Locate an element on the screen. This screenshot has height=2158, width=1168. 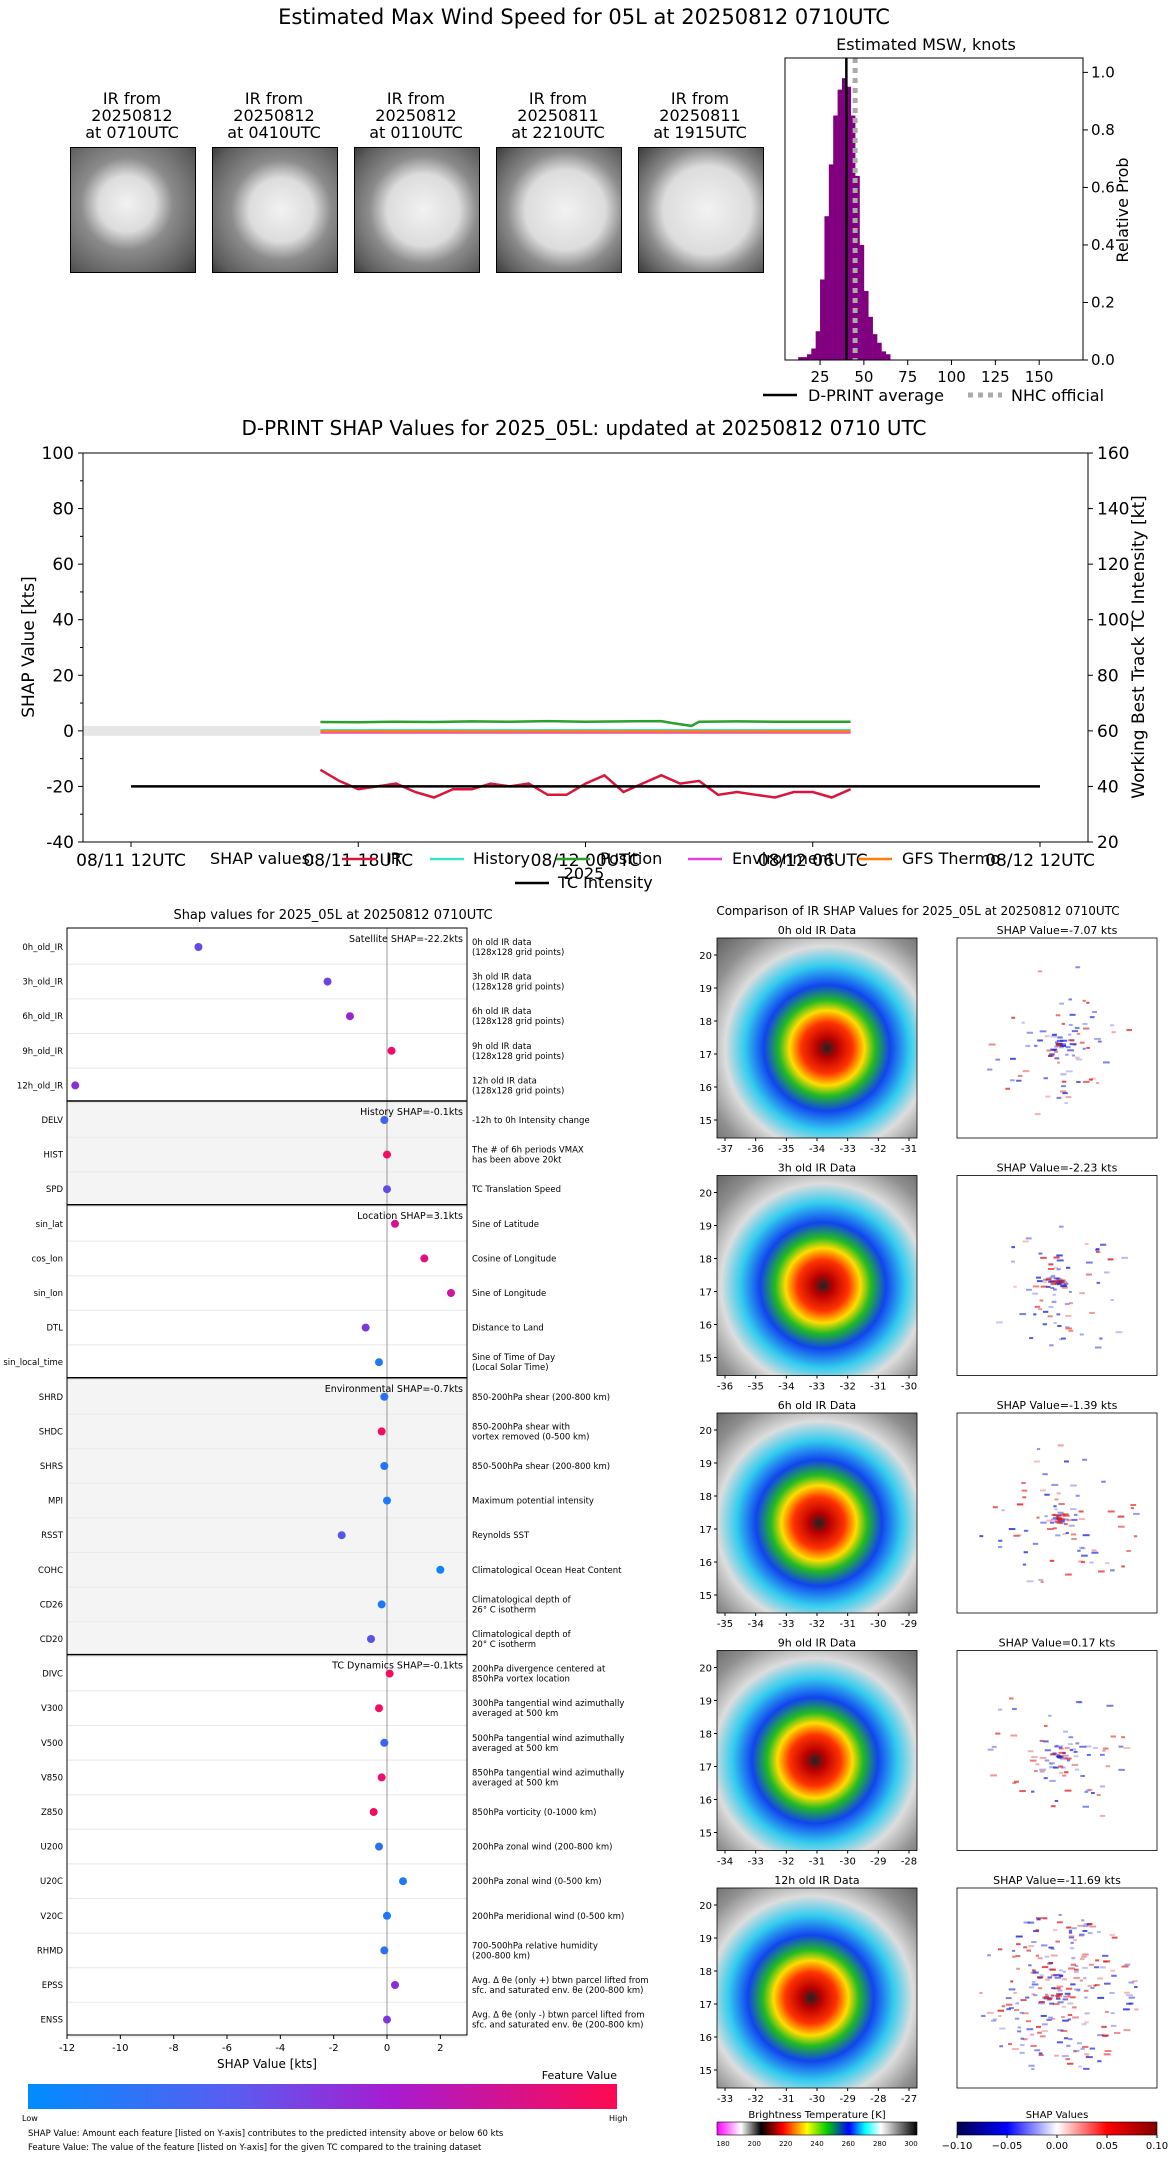
ir-ytick-label: 17 is located at coordinates (705, 1768).